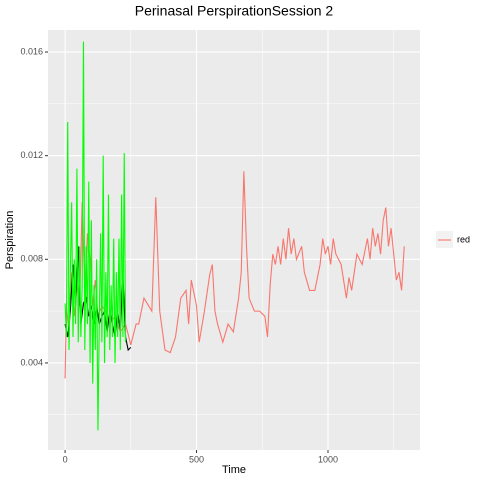  I want to click on y-tick-label: 0.016, so click(31, 51).